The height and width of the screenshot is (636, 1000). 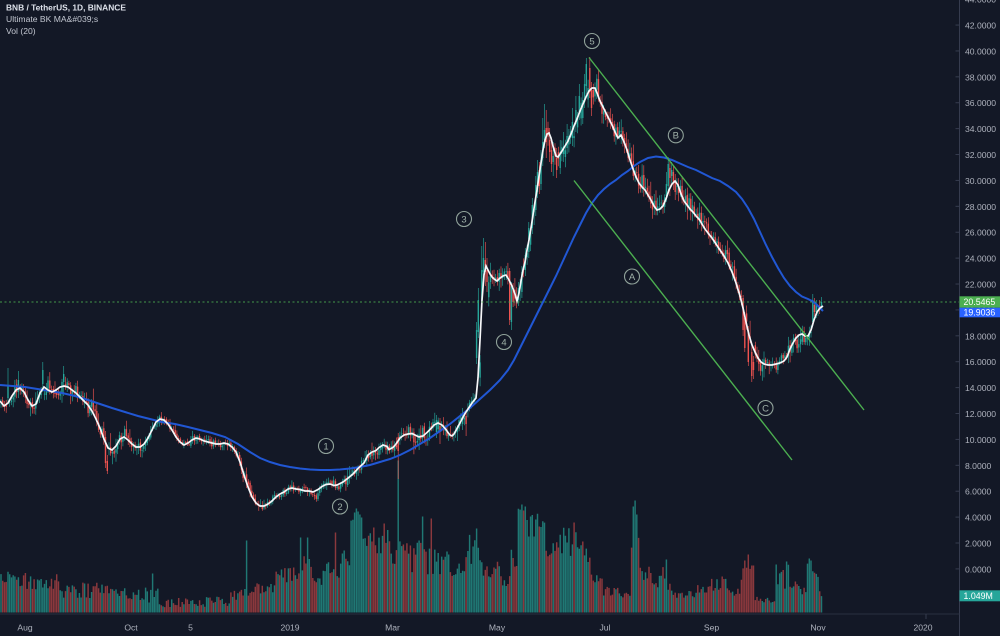 What do you see at coordinates (765, 408) in the screenshot?
I see `svg-text: C` at bounding box center [765, 408].